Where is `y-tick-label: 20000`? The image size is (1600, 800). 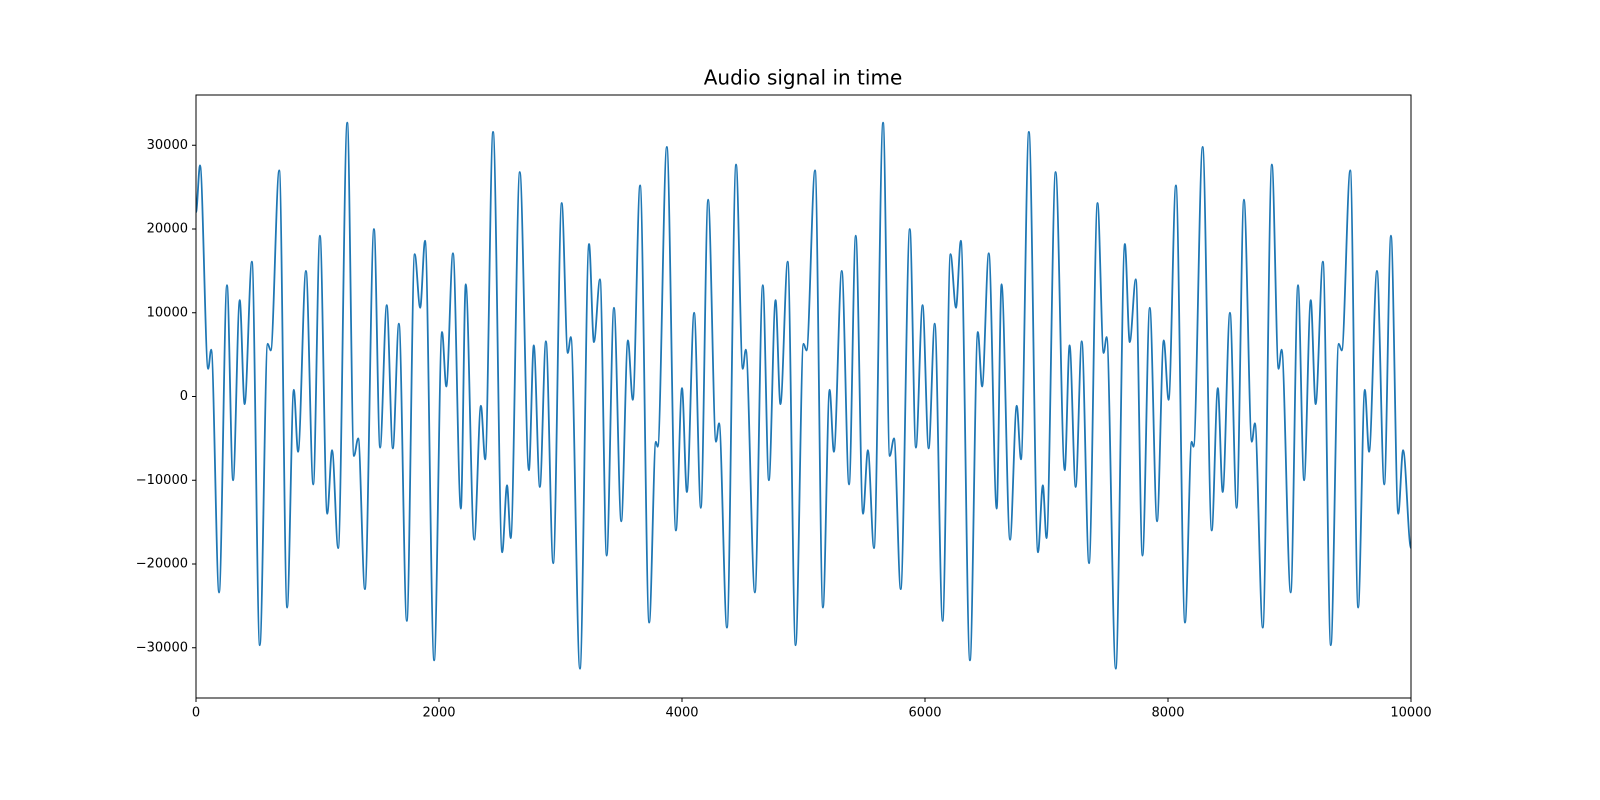 y-tick-label: 20000 is located at coordinates (167, 229).